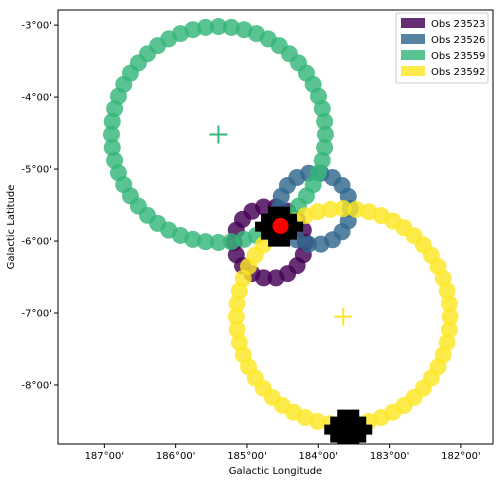  I want to click on legend-label: Obs 23523, so click(458, 24).